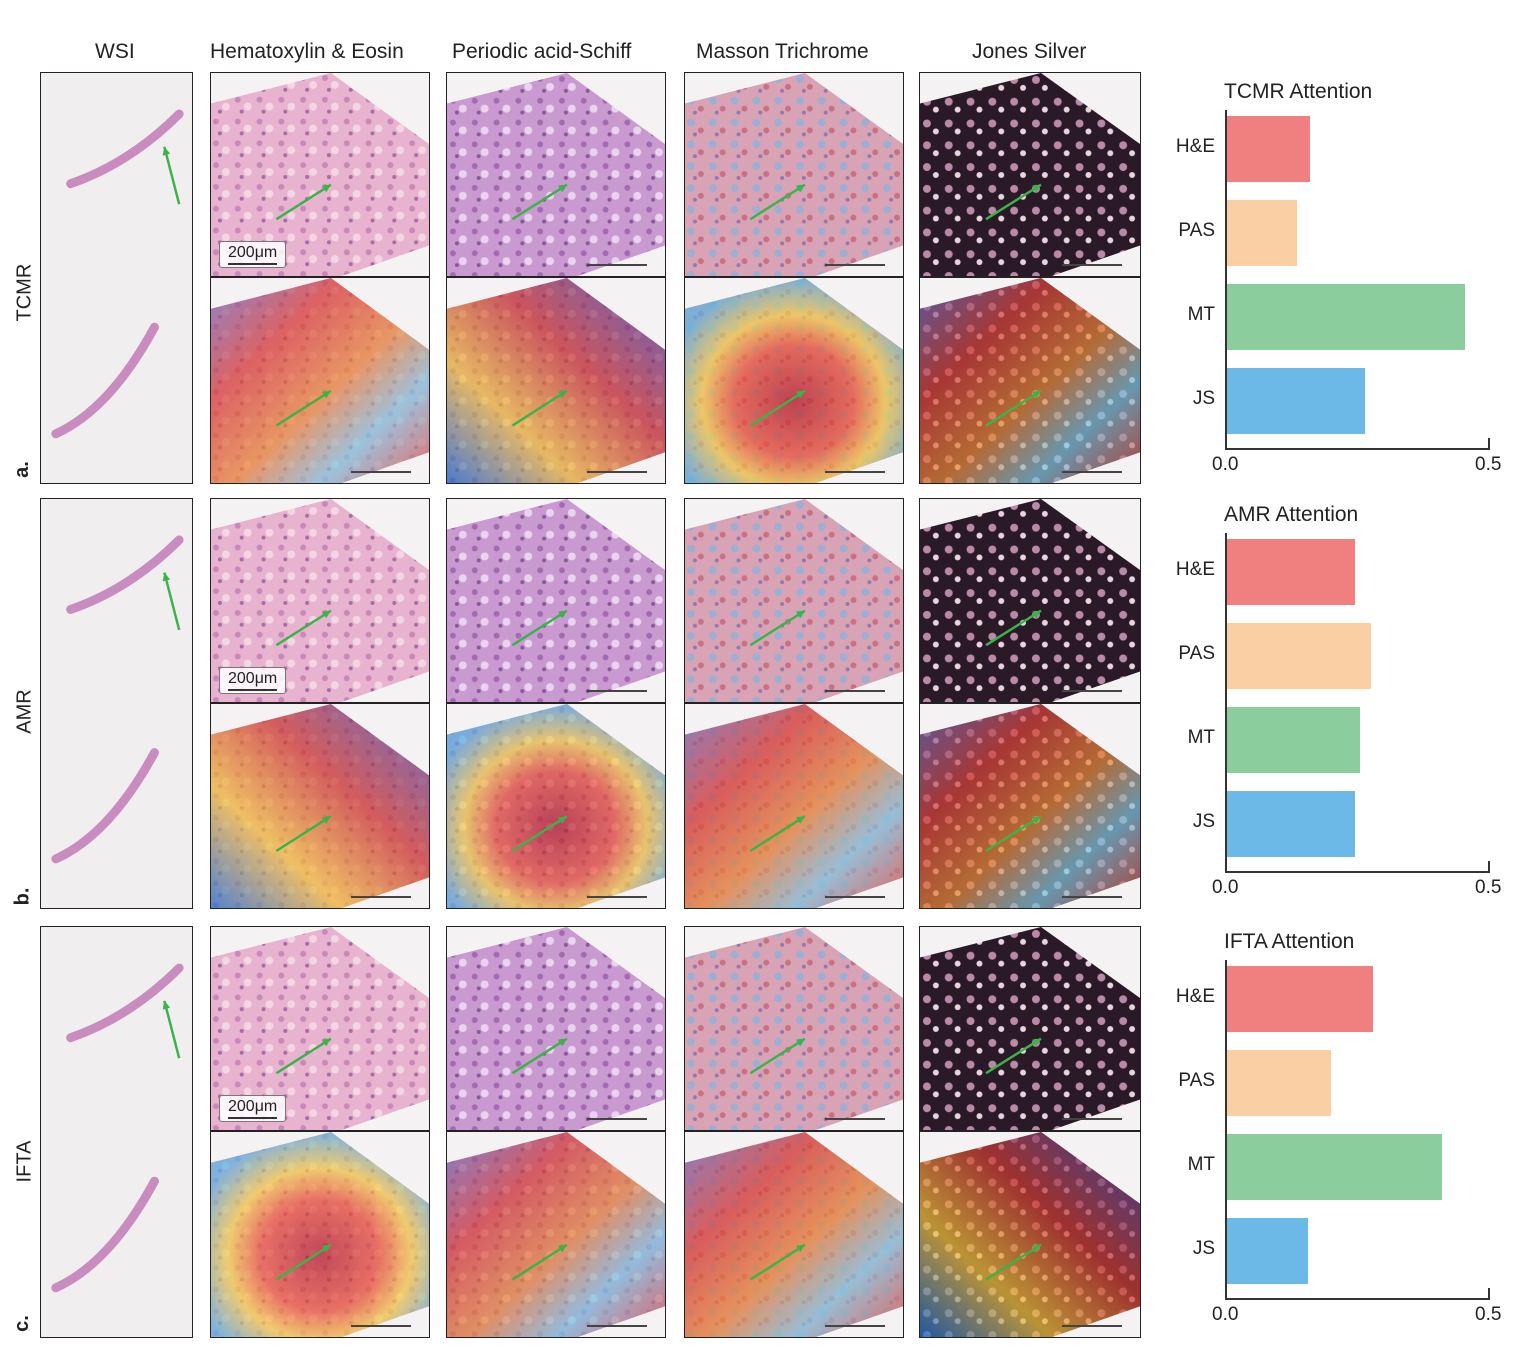  Describe the element at coordinates (116, 1132) in the screenshot. I see `wsi-thumbnail` at that location.